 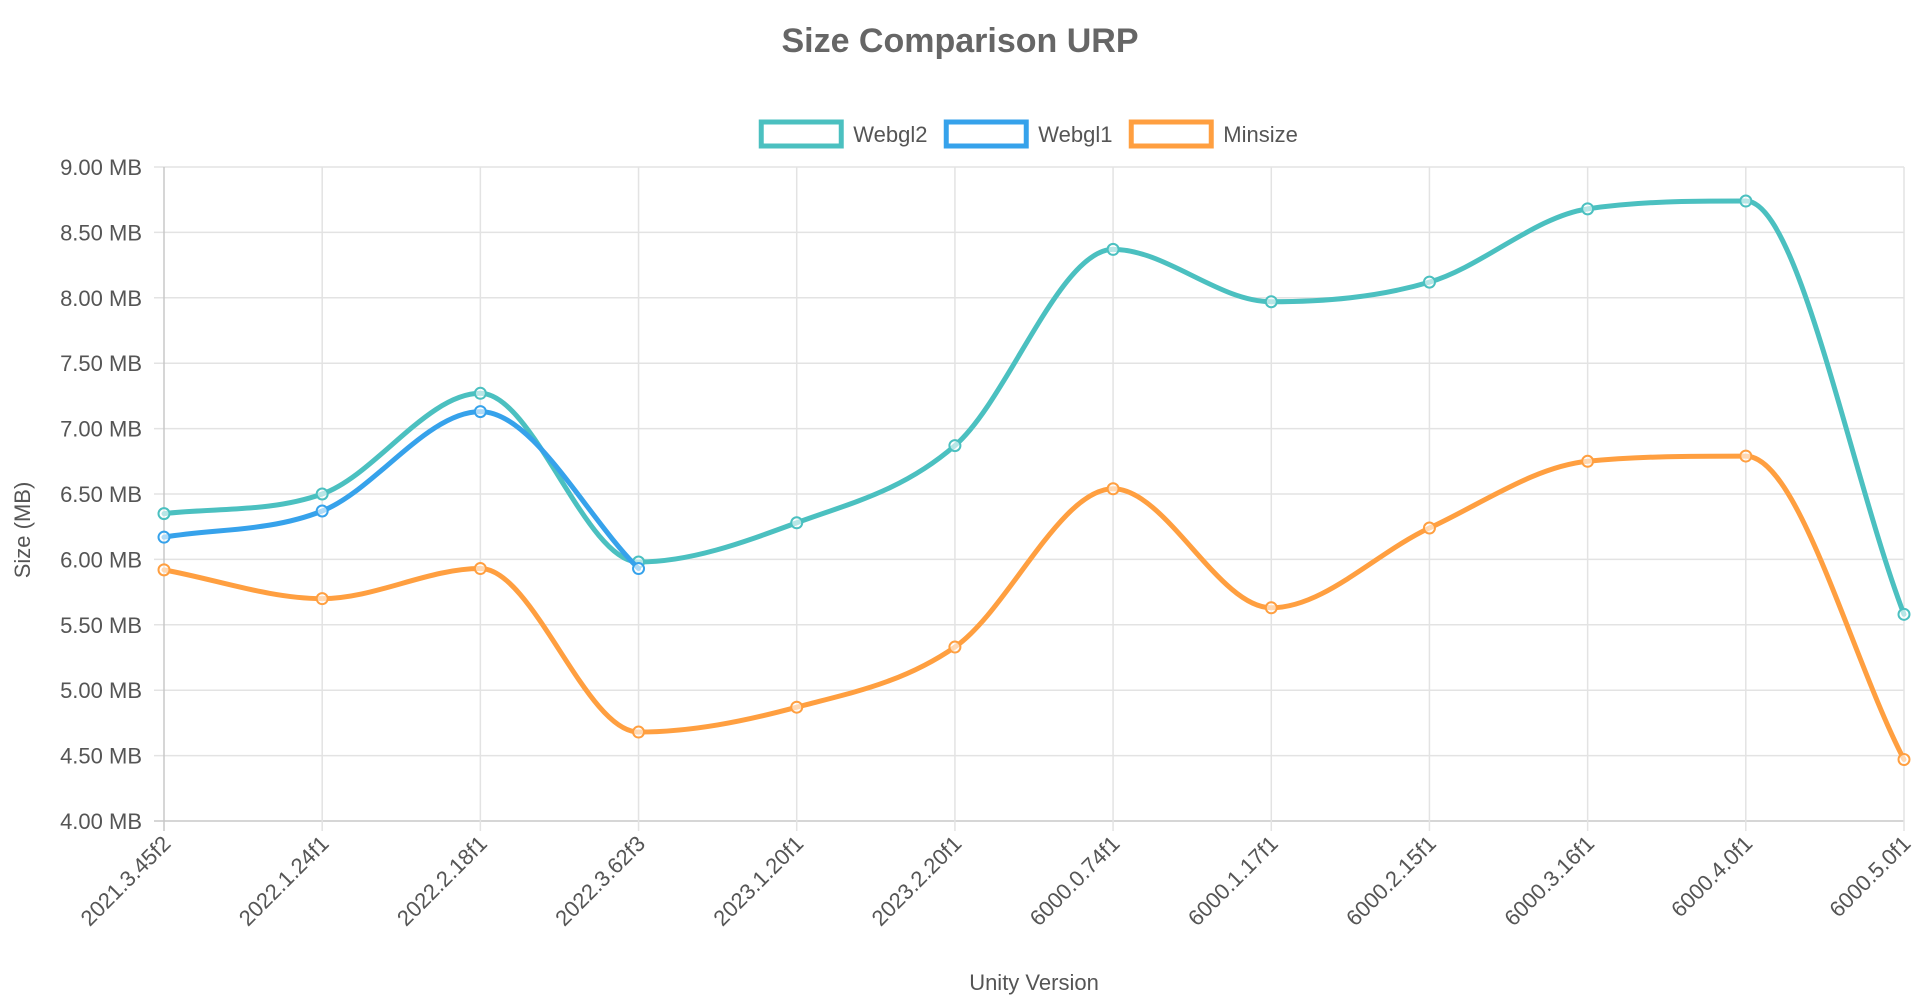 What do you see at coordinates (22, 530) in the screenshot?
I see `y-axis-label: Size (MB)` at bounding box center [22, 530].